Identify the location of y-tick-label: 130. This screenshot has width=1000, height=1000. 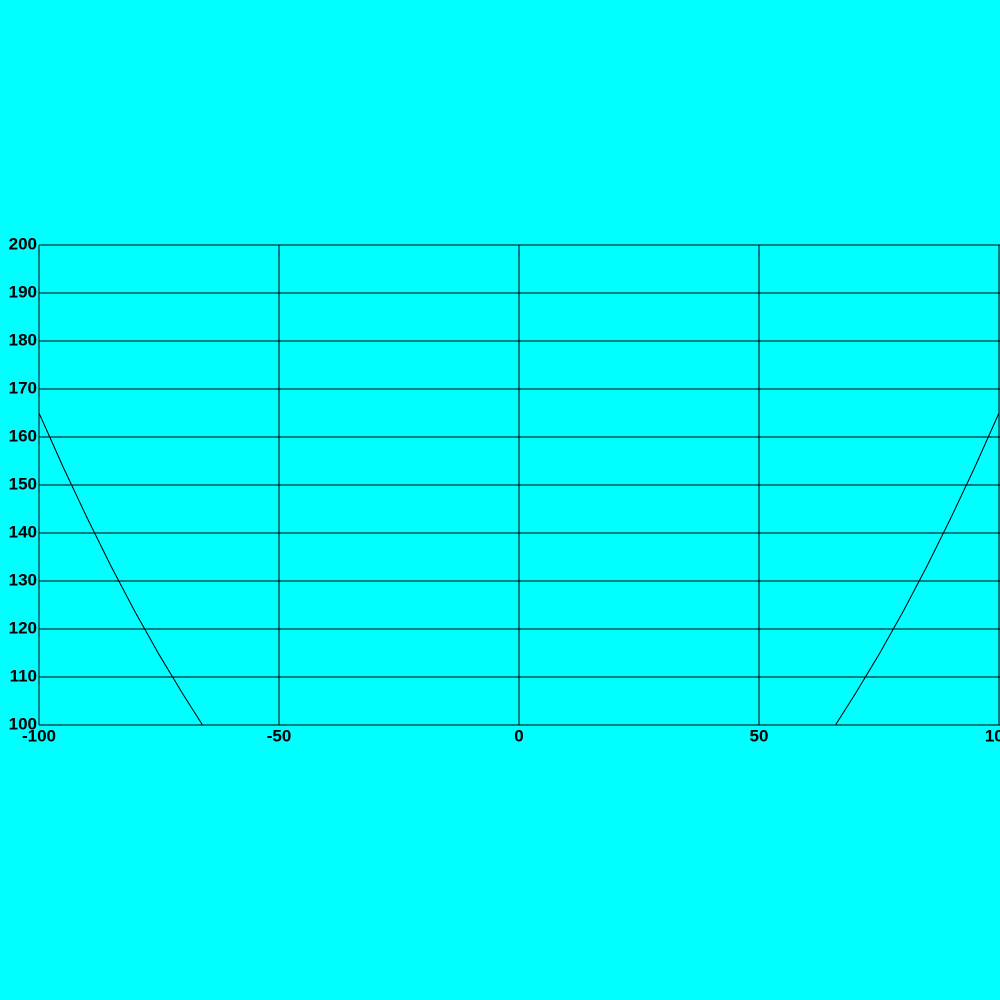
(23, 579).